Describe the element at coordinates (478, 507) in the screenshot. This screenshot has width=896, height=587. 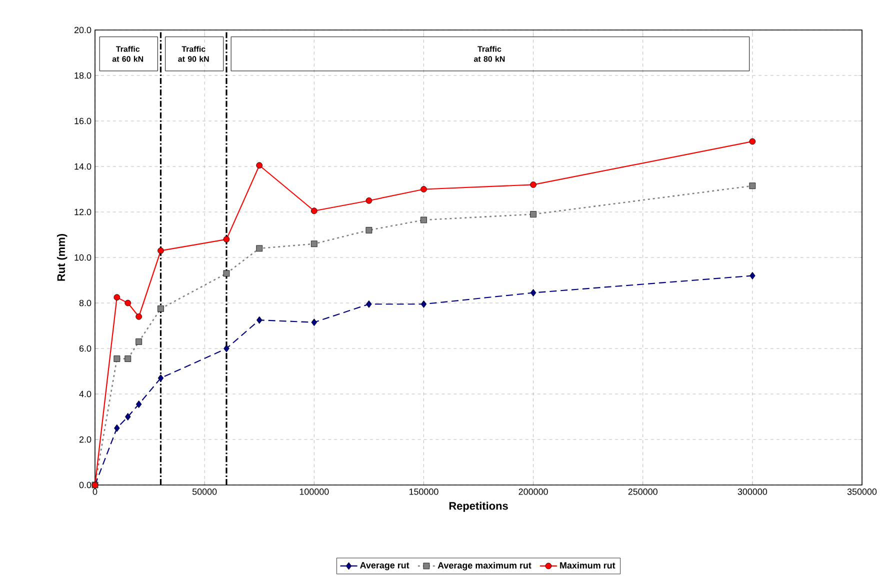
I see `x-axis-title: Repetitions` at that location.